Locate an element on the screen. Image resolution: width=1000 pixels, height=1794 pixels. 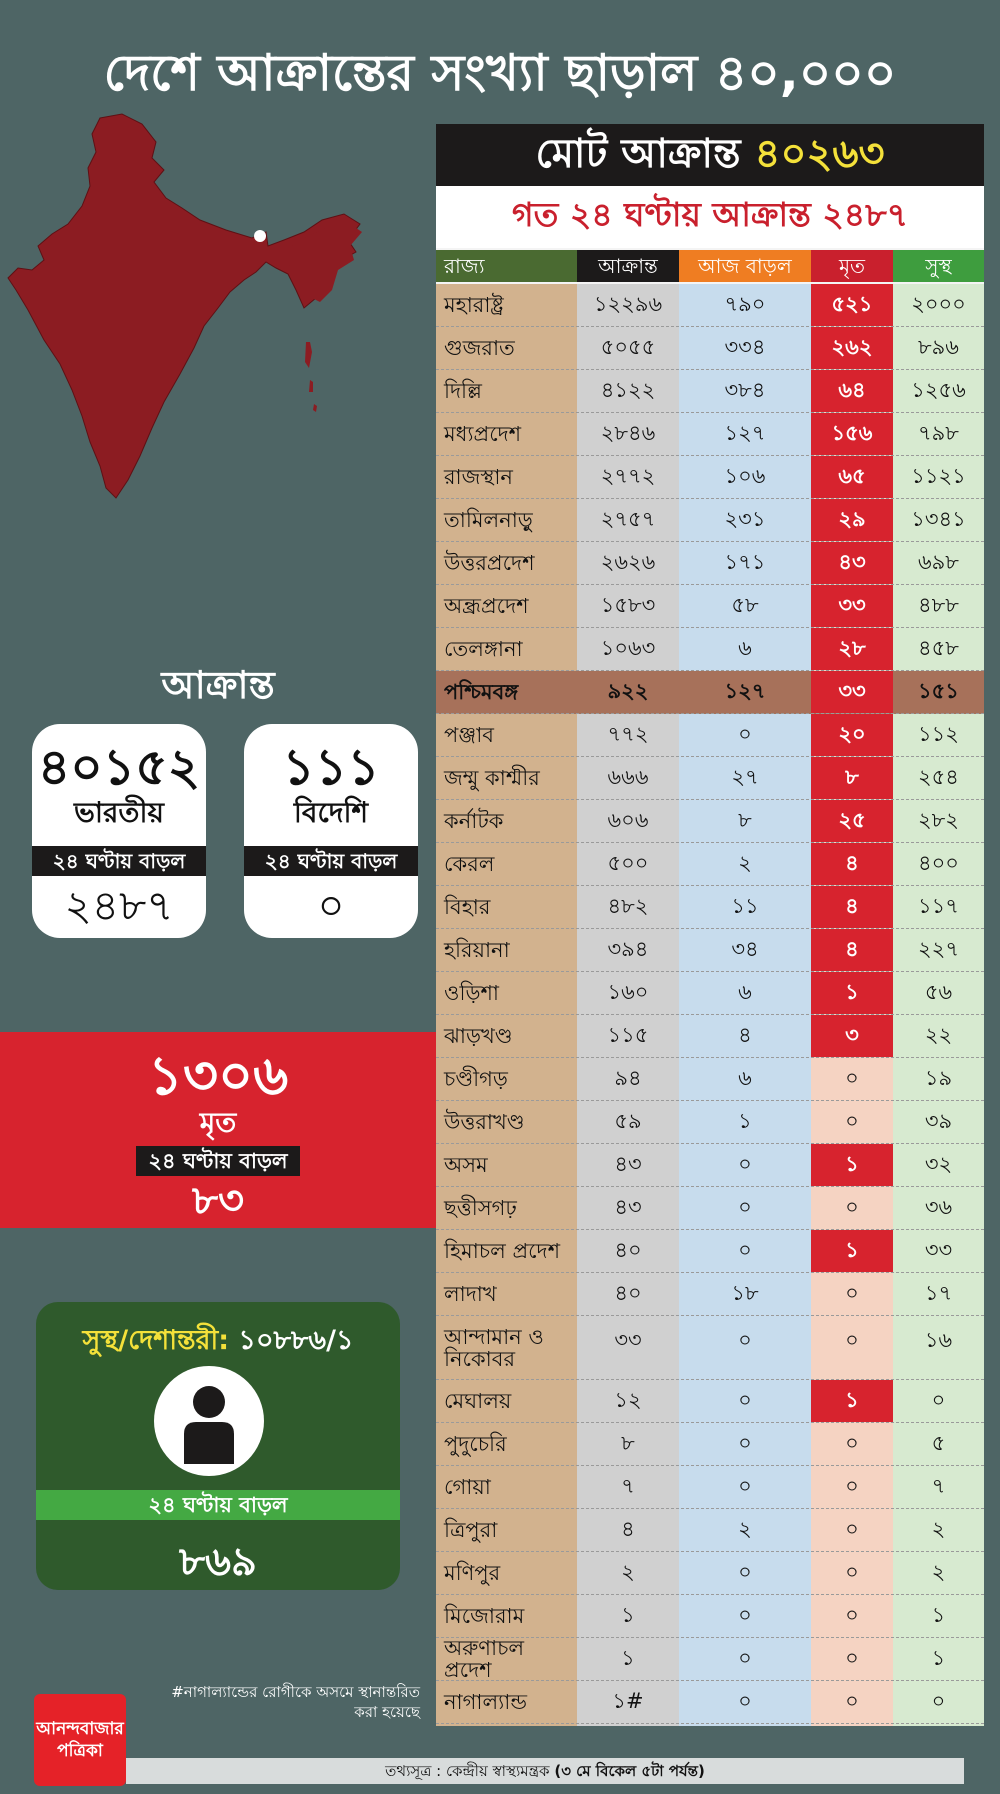
table-row: মিজোরাম ১ ০ ০ ১ is located at coordinates (710, 1616).